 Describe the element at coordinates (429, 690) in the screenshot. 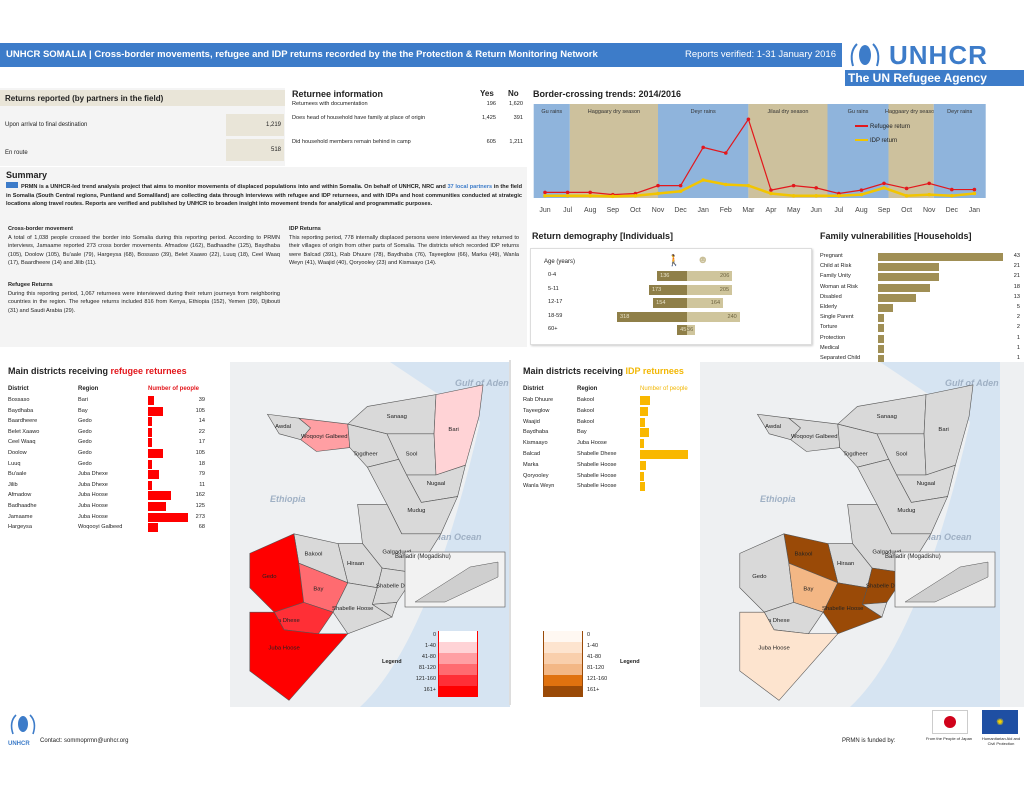

I see `legend-class-label: 161+` at that location.